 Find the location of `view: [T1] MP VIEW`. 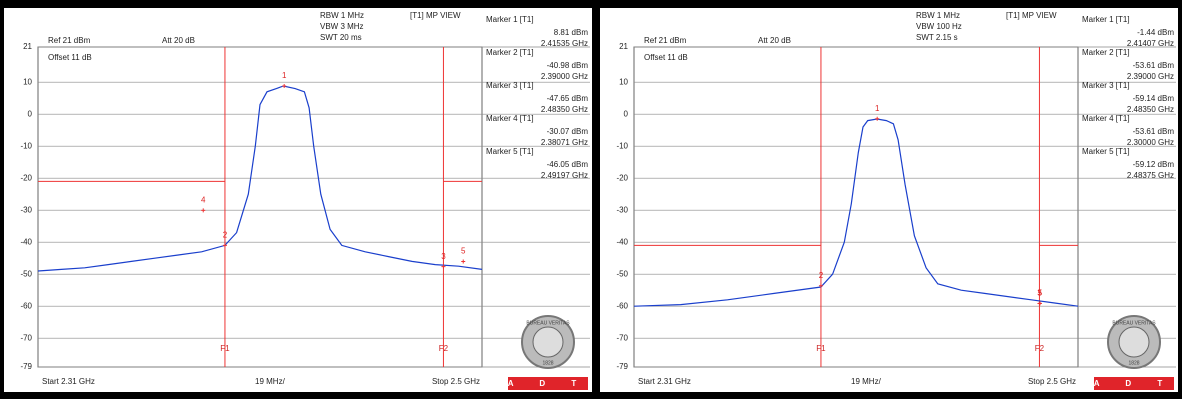

view: [T1] MP VIEW is located at coordinates (1031, 15).